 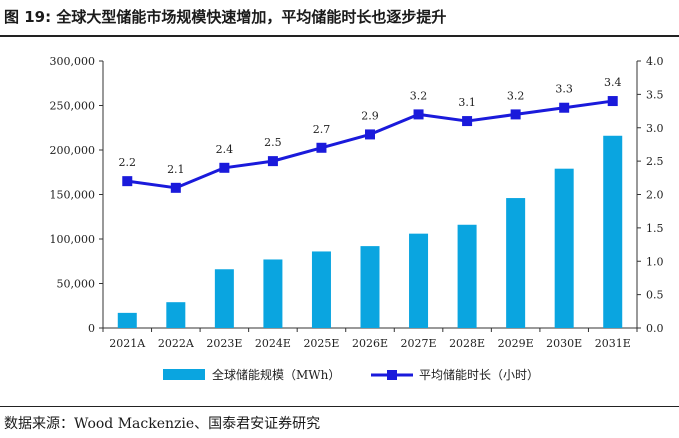 What do you see at coordinates (564, 343) in the screenshot?
I see `x-tick-label: 2030E` at bounding box center [564, 343].